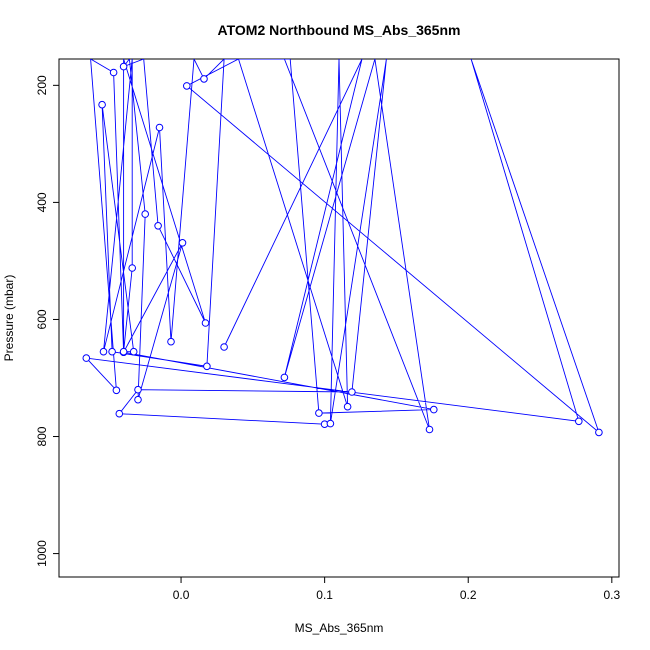 The image size is (650, 650). What do you see at coordinates (468, 595) in the screenshot?
I see `x-tick-label: 0.2` at bounding box center [468, 595].